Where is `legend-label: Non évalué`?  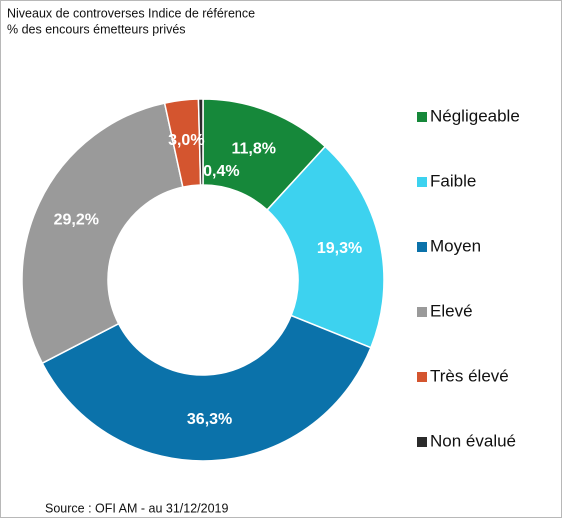 legend-label: Non évalué is located at coordinates (473, 440).